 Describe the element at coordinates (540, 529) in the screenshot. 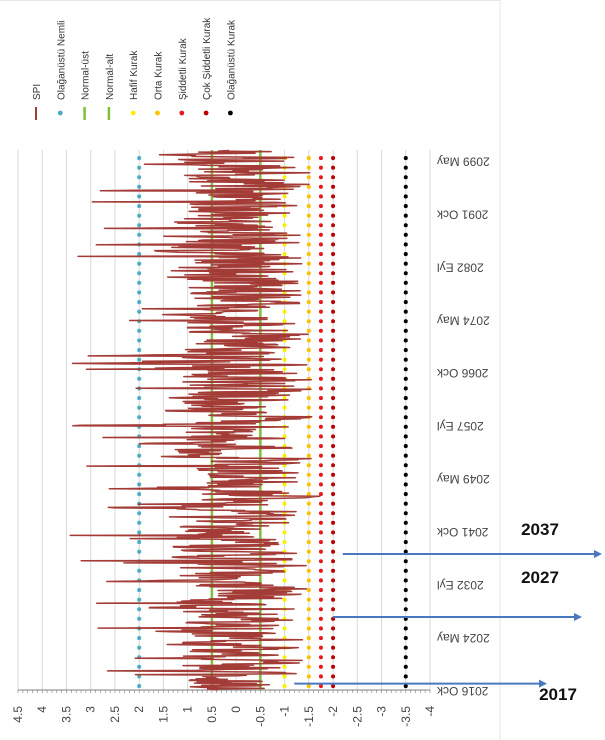

I see `annotation-year-label: 2037` at that location.